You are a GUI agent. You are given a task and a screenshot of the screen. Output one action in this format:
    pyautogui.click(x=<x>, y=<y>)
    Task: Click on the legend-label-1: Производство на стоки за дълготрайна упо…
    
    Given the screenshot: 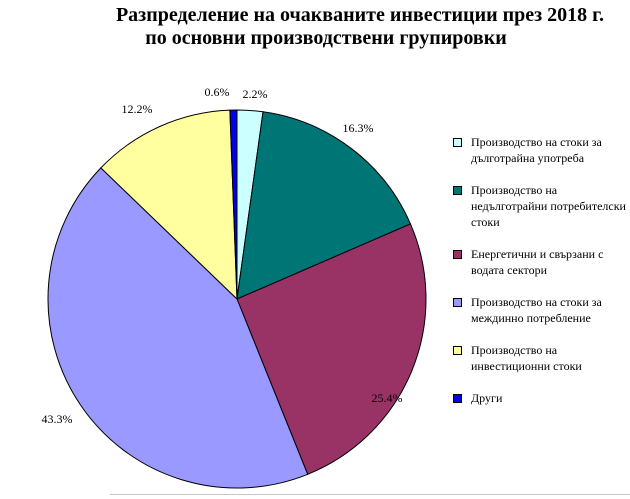 What is the action you would take?
    pyautogui.click(x=536, y=150)
    